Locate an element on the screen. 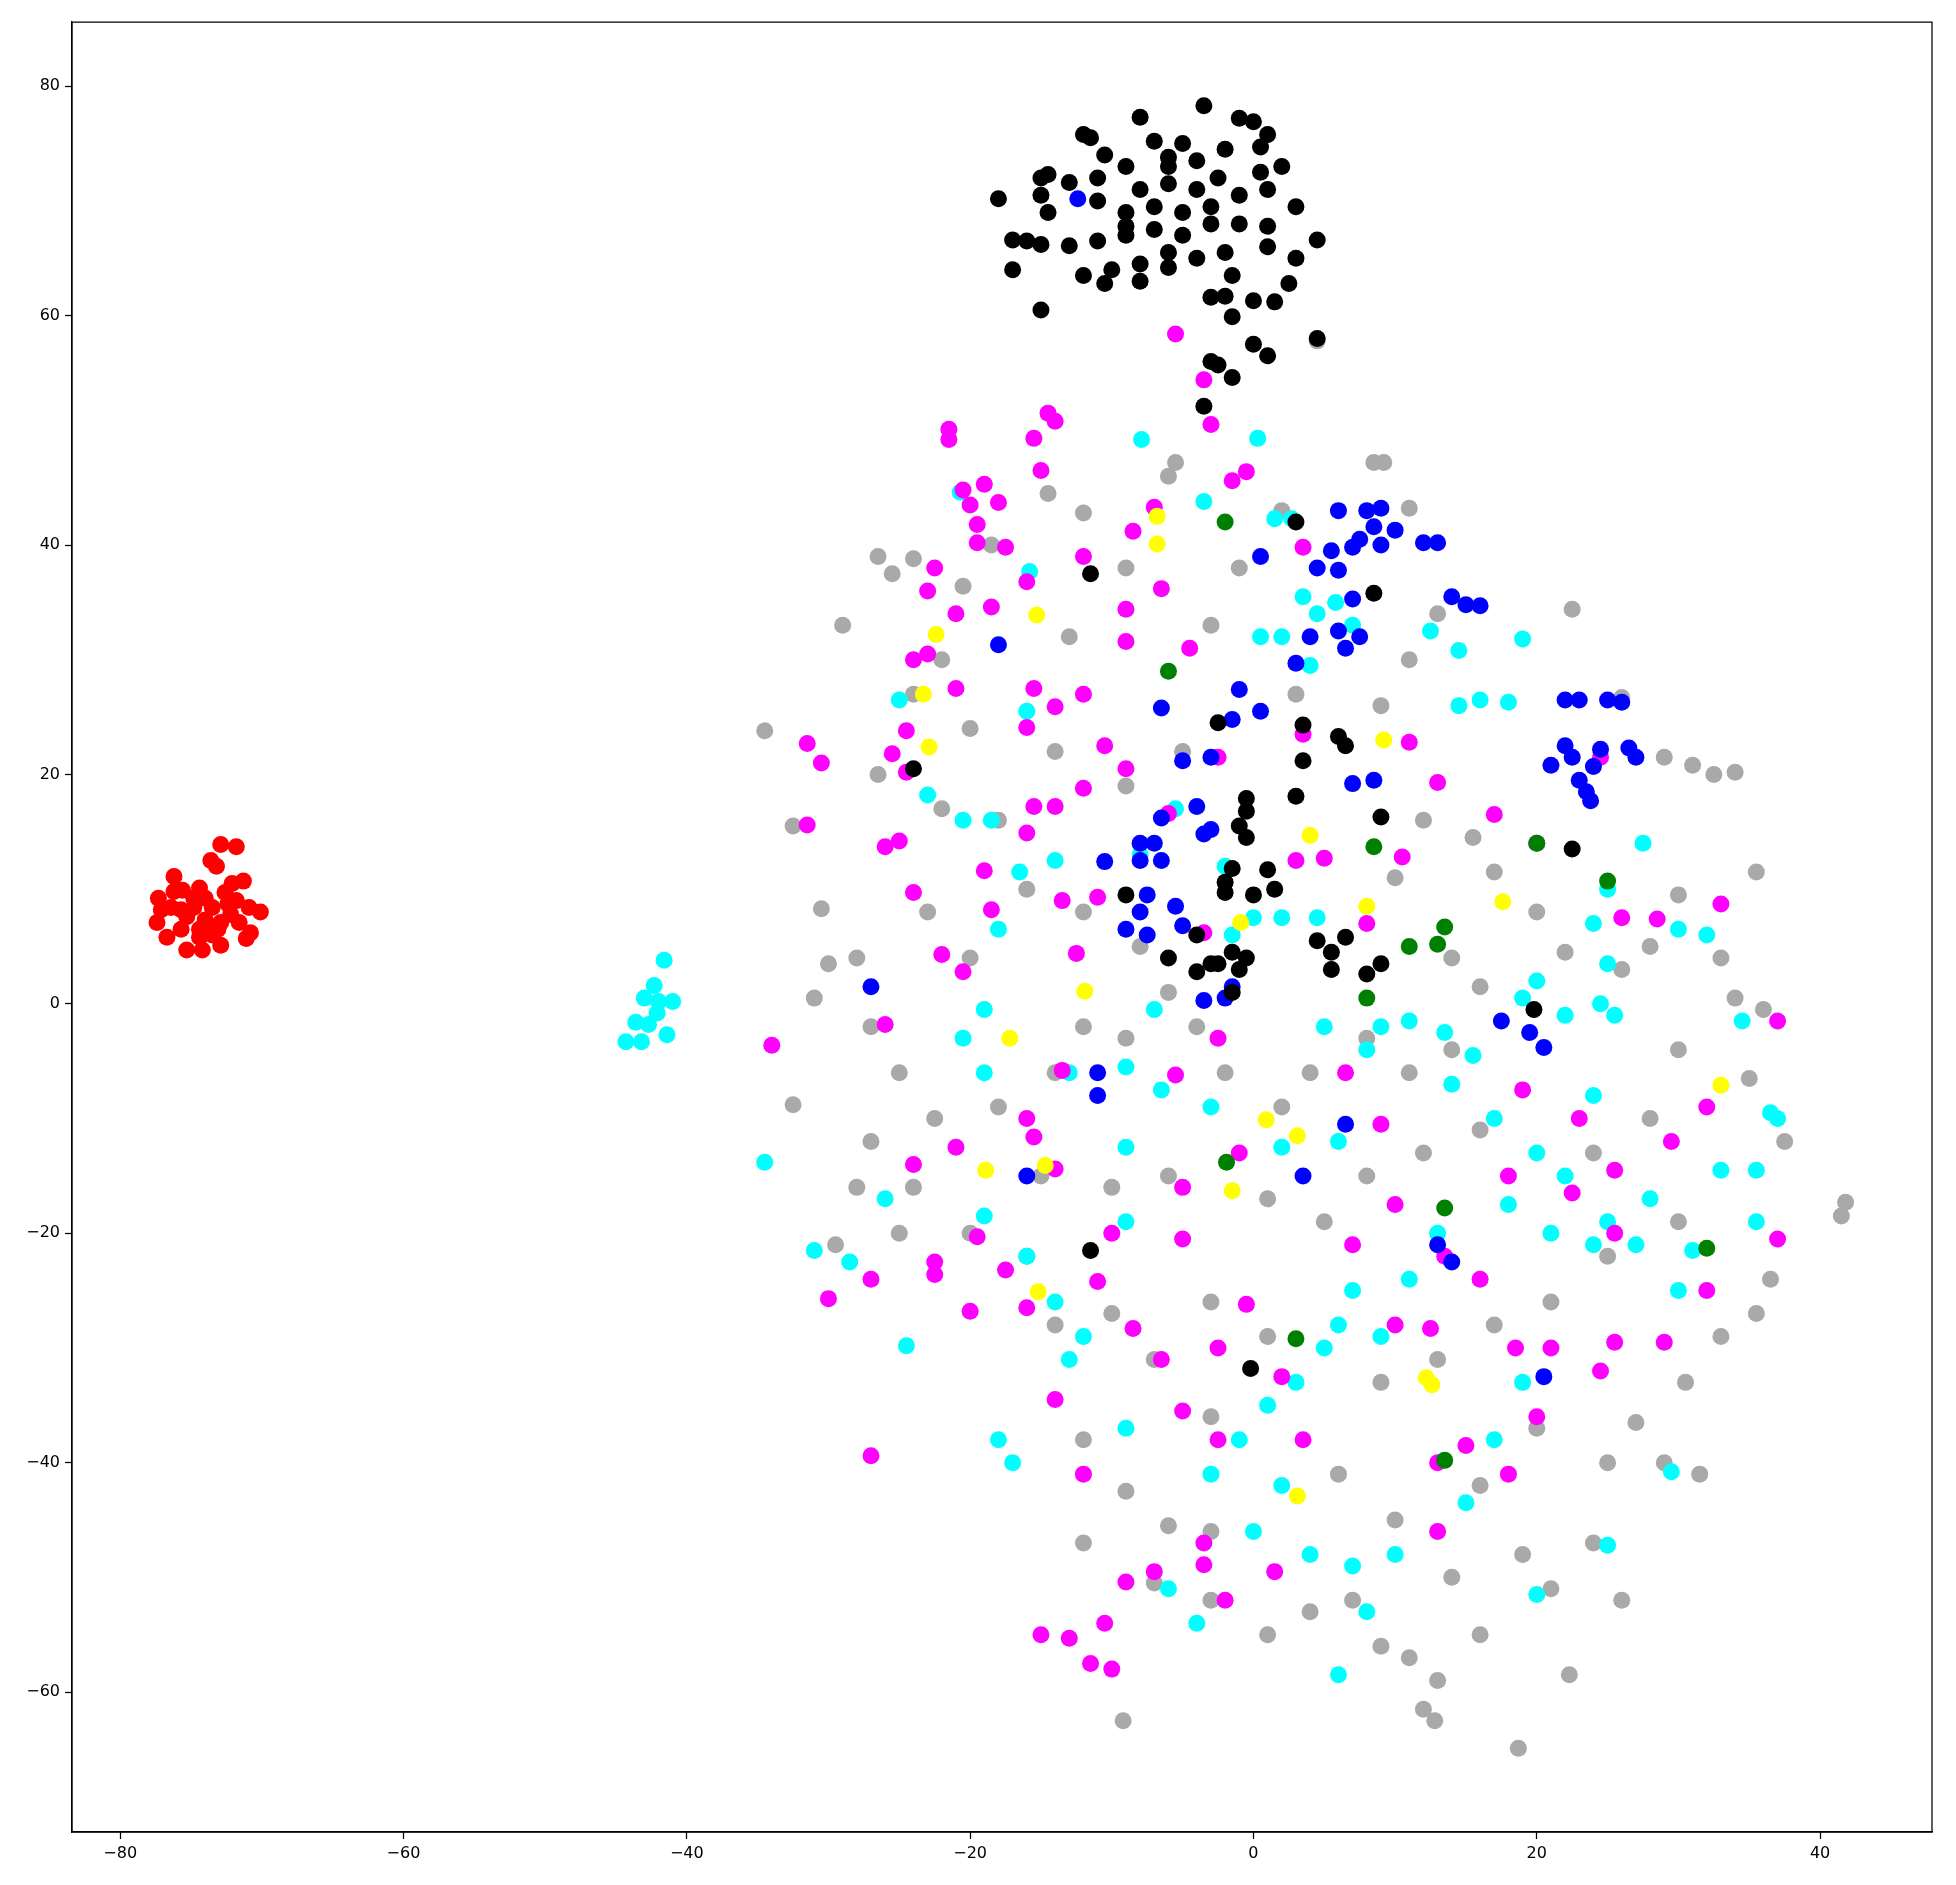 The height and width of the screenshot is (1885, 1956). x-tick-label: −60 is located at coordinates (403, 1852).